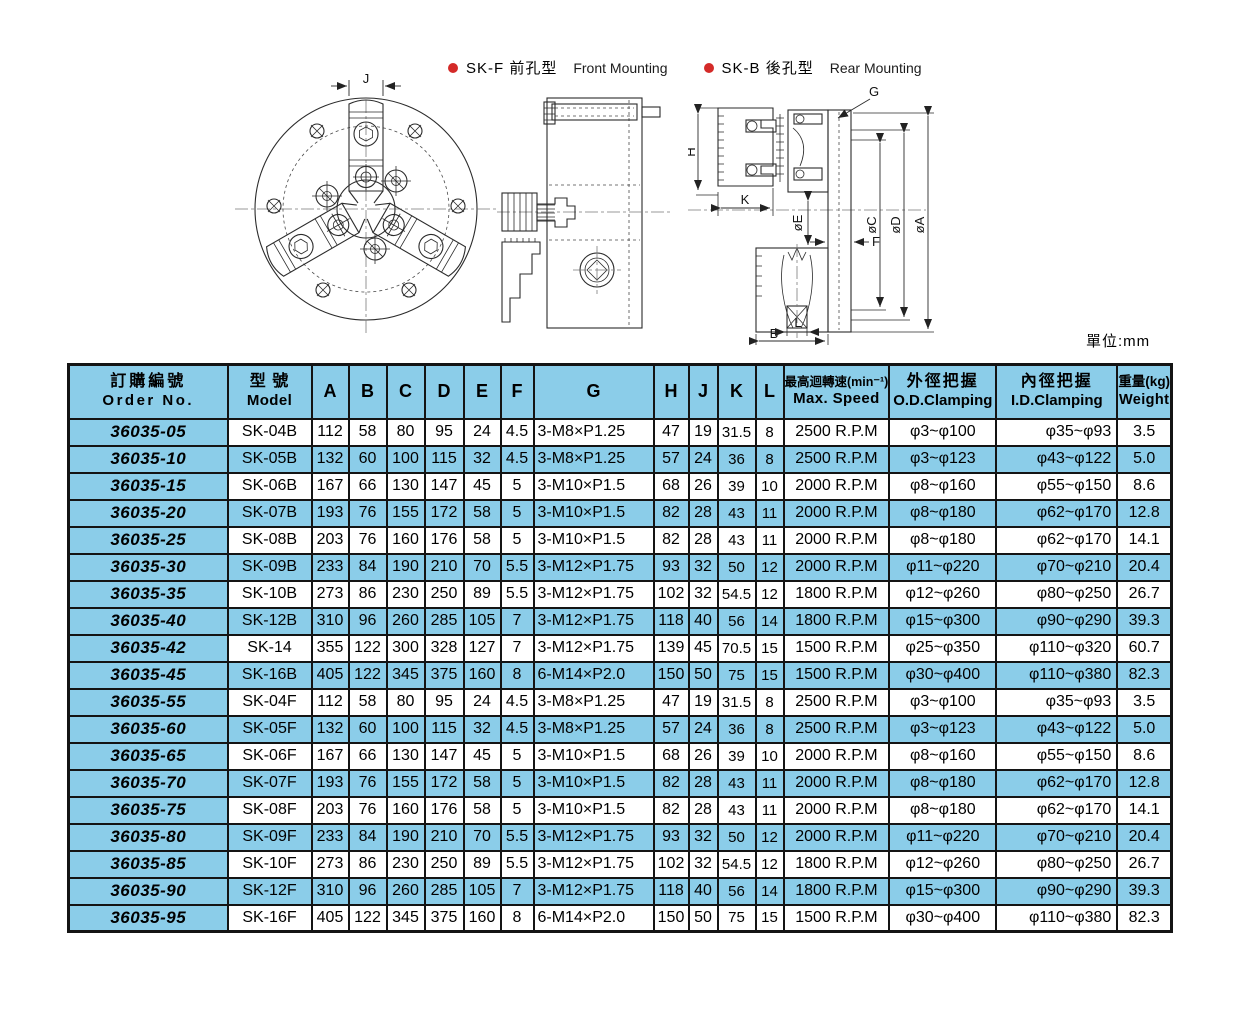  What do you see at coordinates (269, 486) in the screenshot?
I see `cell-model: SK-06B` at bounding box center [269, 486].